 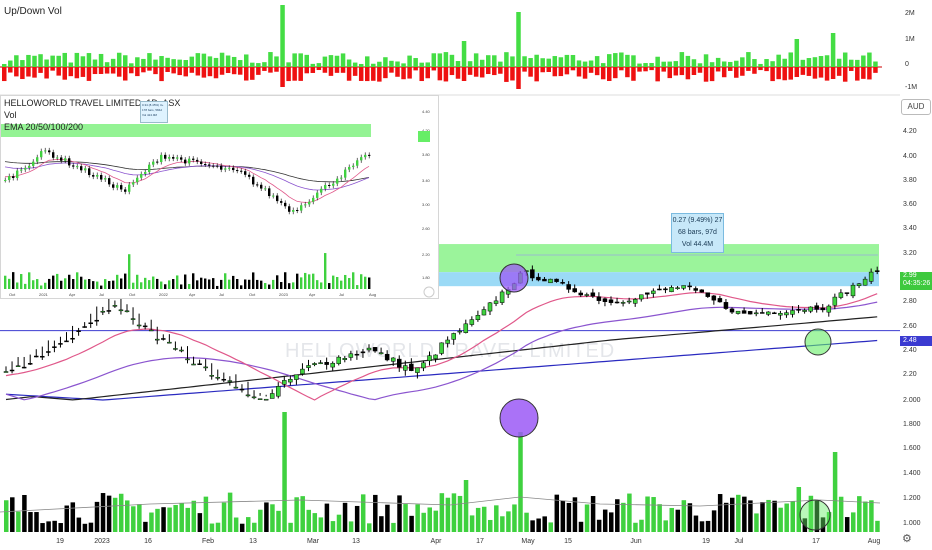 I want to click on settings-gear-icon: ⚙, so click(x=907, y=539).